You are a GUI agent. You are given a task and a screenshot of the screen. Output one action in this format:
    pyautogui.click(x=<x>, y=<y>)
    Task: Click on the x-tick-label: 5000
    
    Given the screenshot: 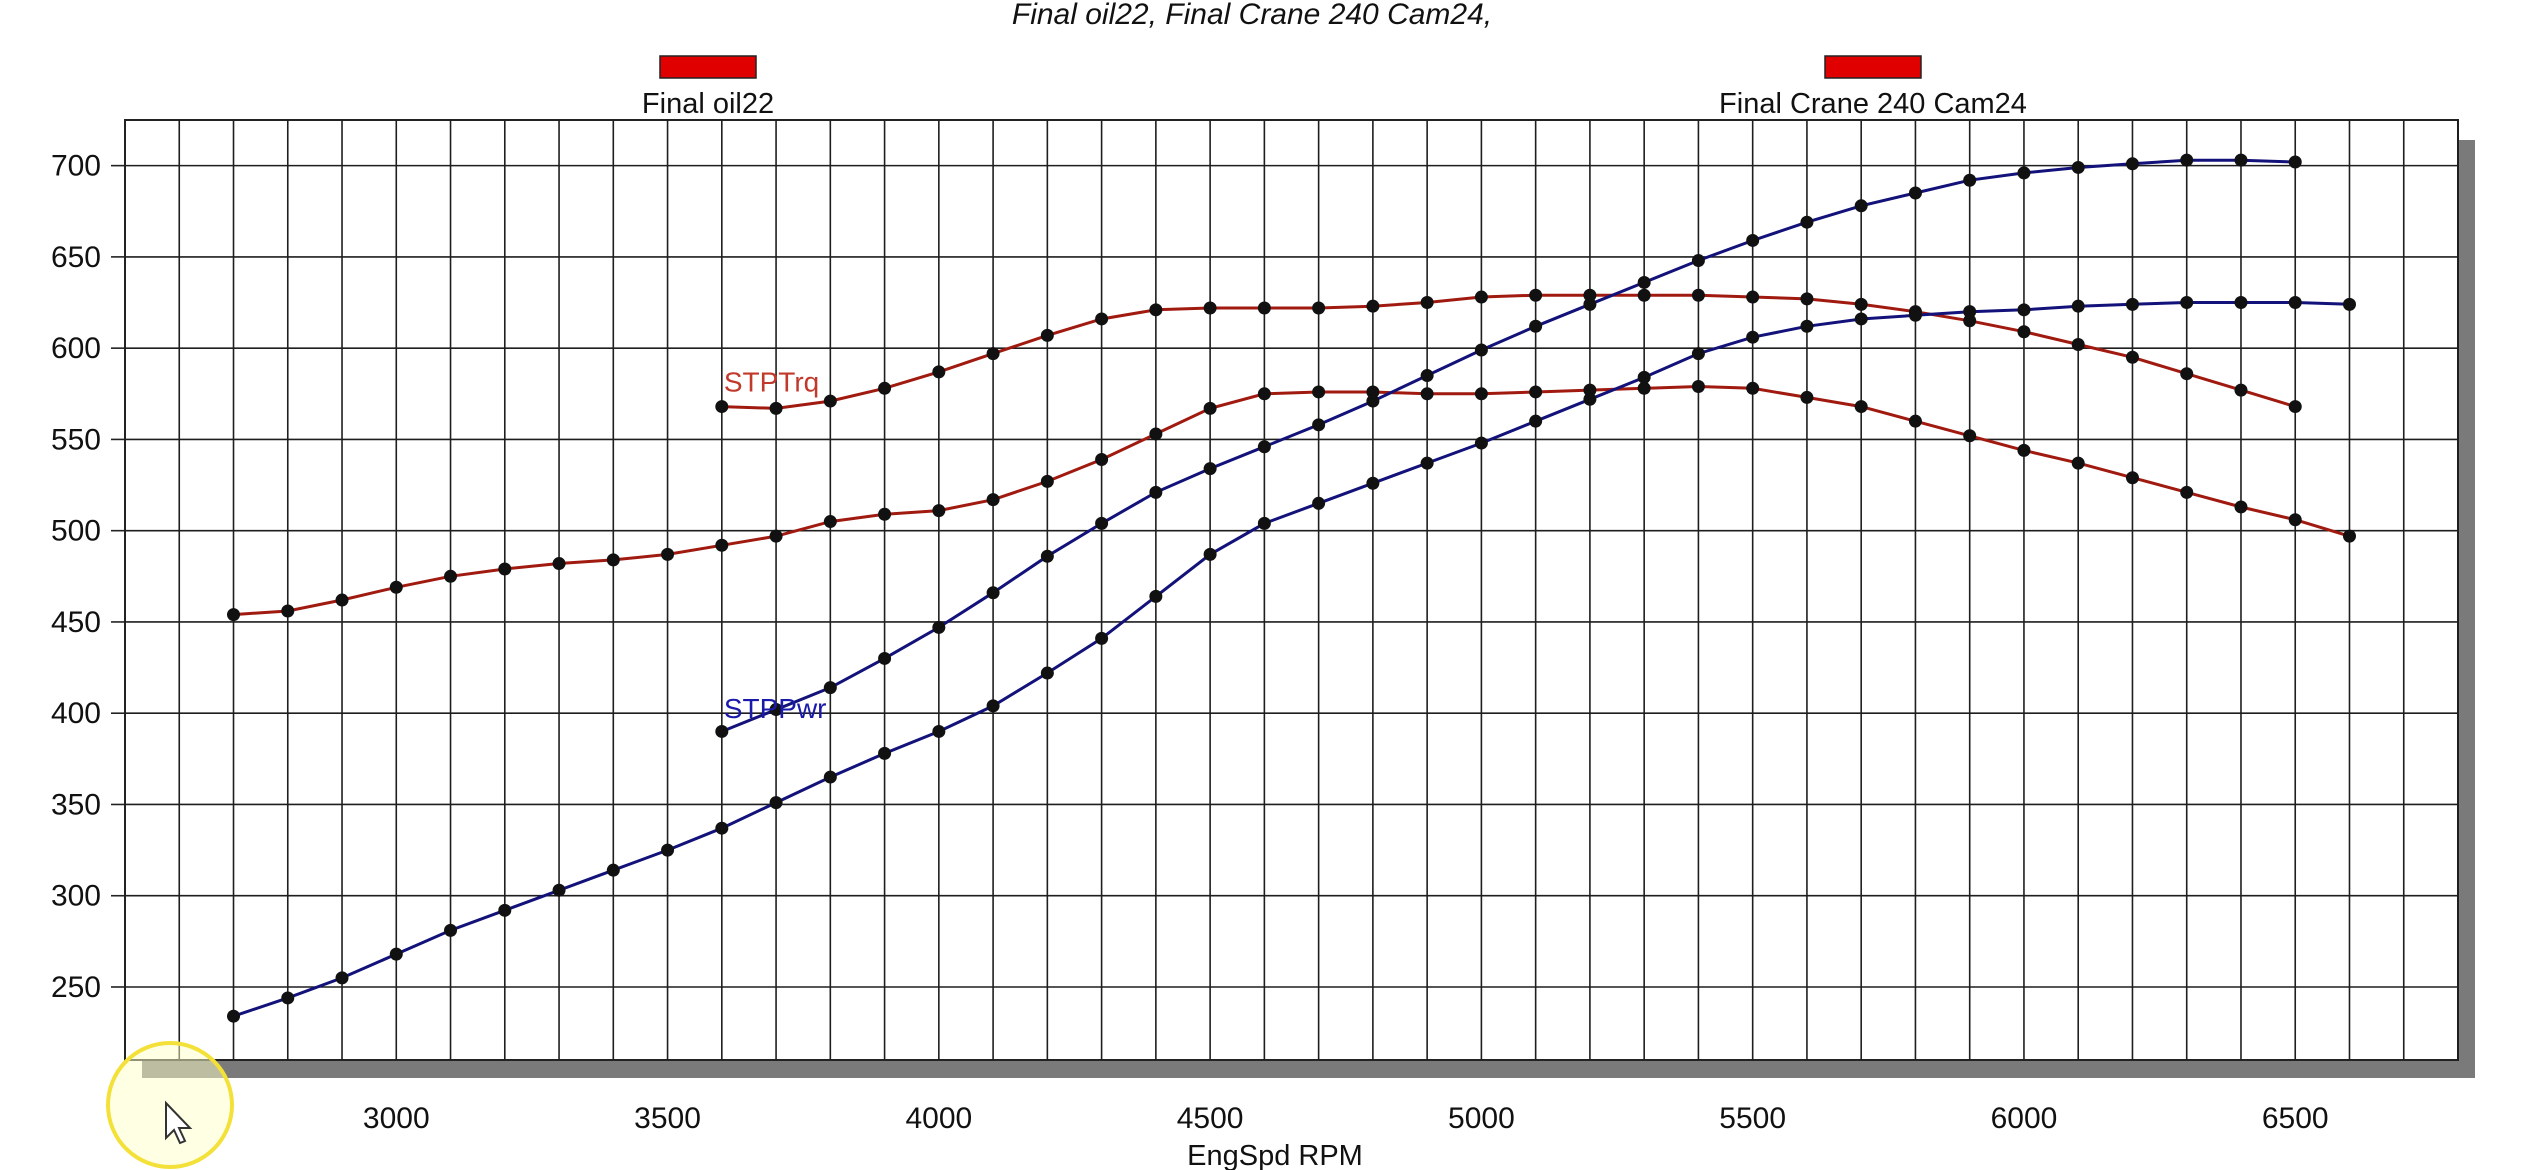 What is the action you would take?
    pyautogui.click(x=1481, y=1118)
    